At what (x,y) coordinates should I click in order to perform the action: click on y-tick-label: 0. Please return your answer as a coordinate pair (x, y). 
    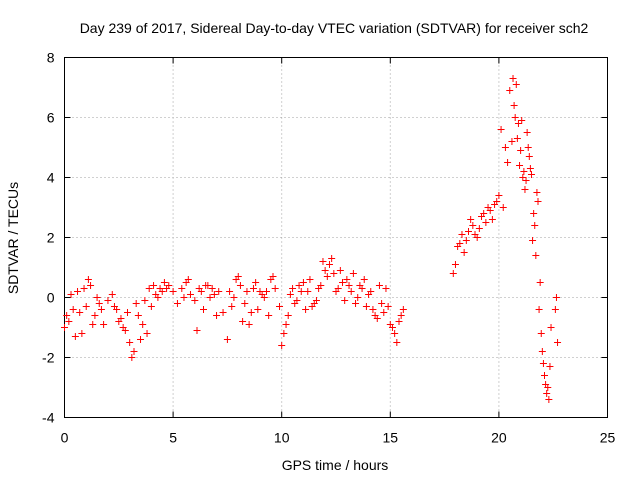
    Looking at the image, I should click on (51, 298).